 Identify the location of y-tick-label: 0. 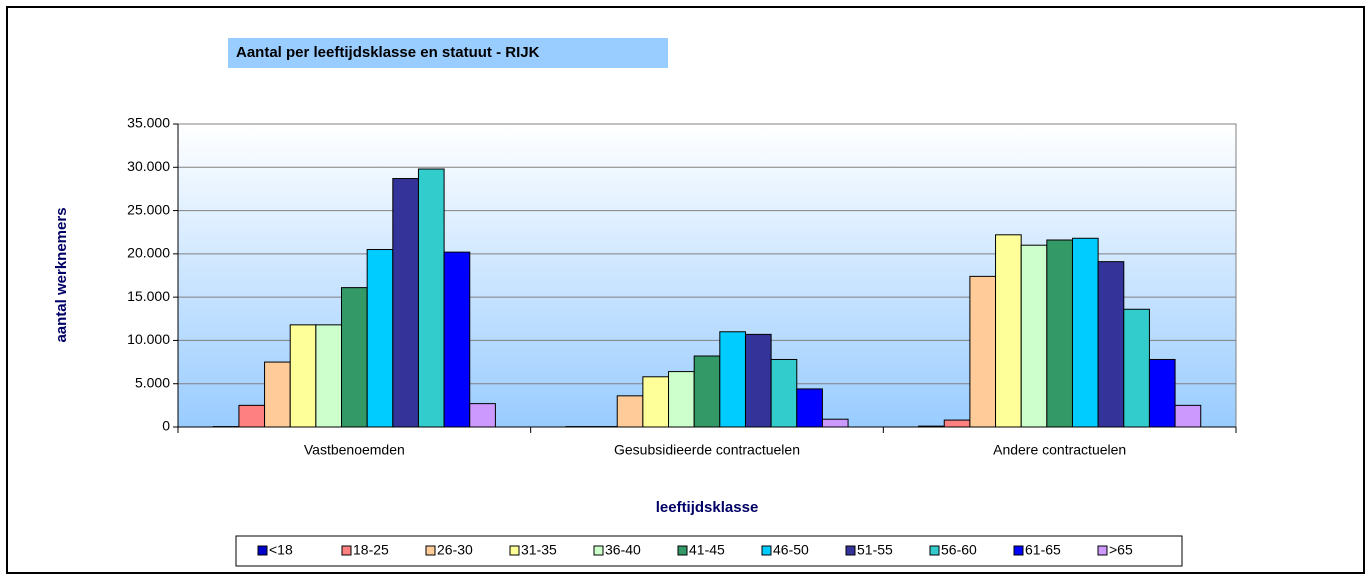
(166, 426).